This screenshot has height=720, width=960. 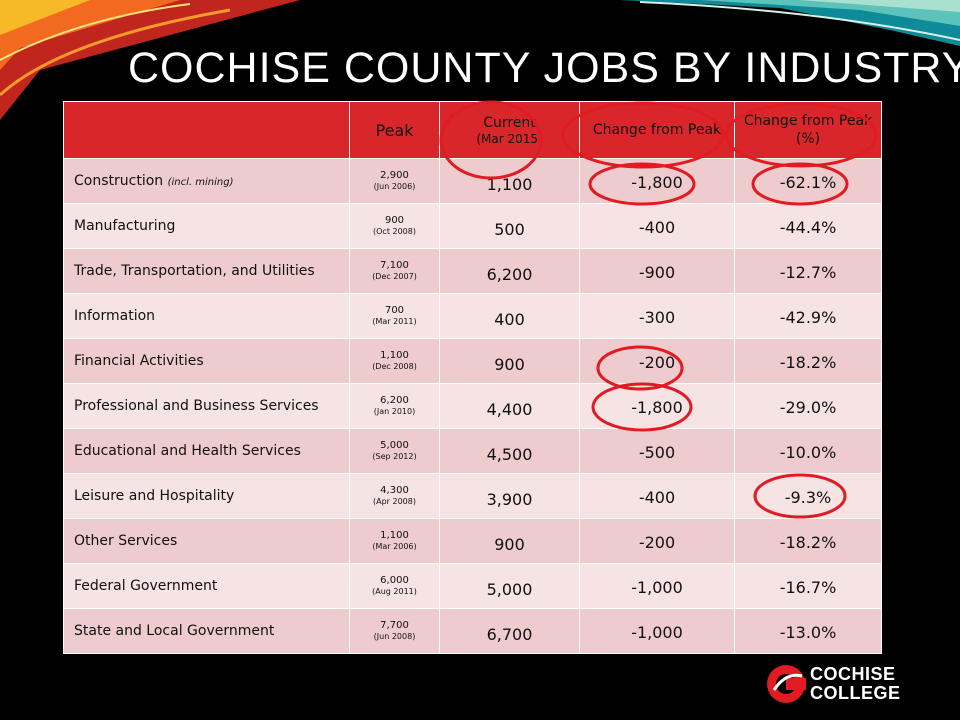 I want to click on pct-change-value: -12.7%, so click(x=808, y=271).